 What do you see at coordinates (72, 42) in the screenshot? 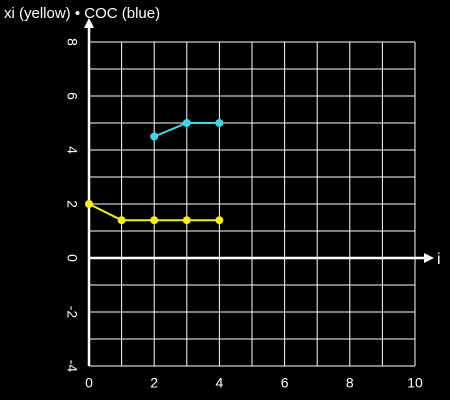
I see `y-tick-label: 8` at bounding box center [72, 42].